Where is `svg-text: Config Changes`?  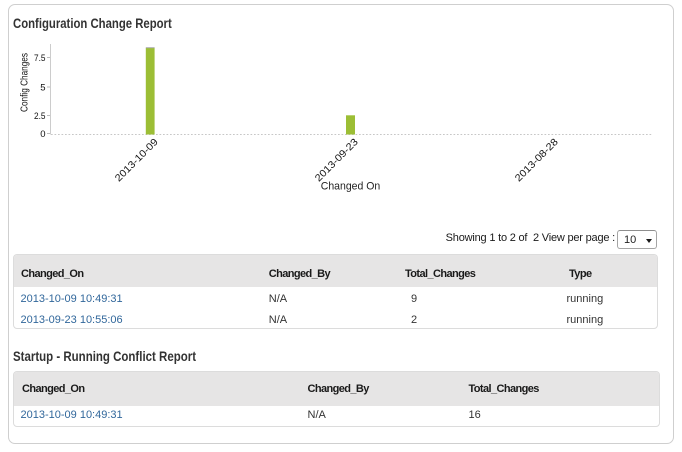 svg-text: Config Changes is located at coordinates (25, 82).